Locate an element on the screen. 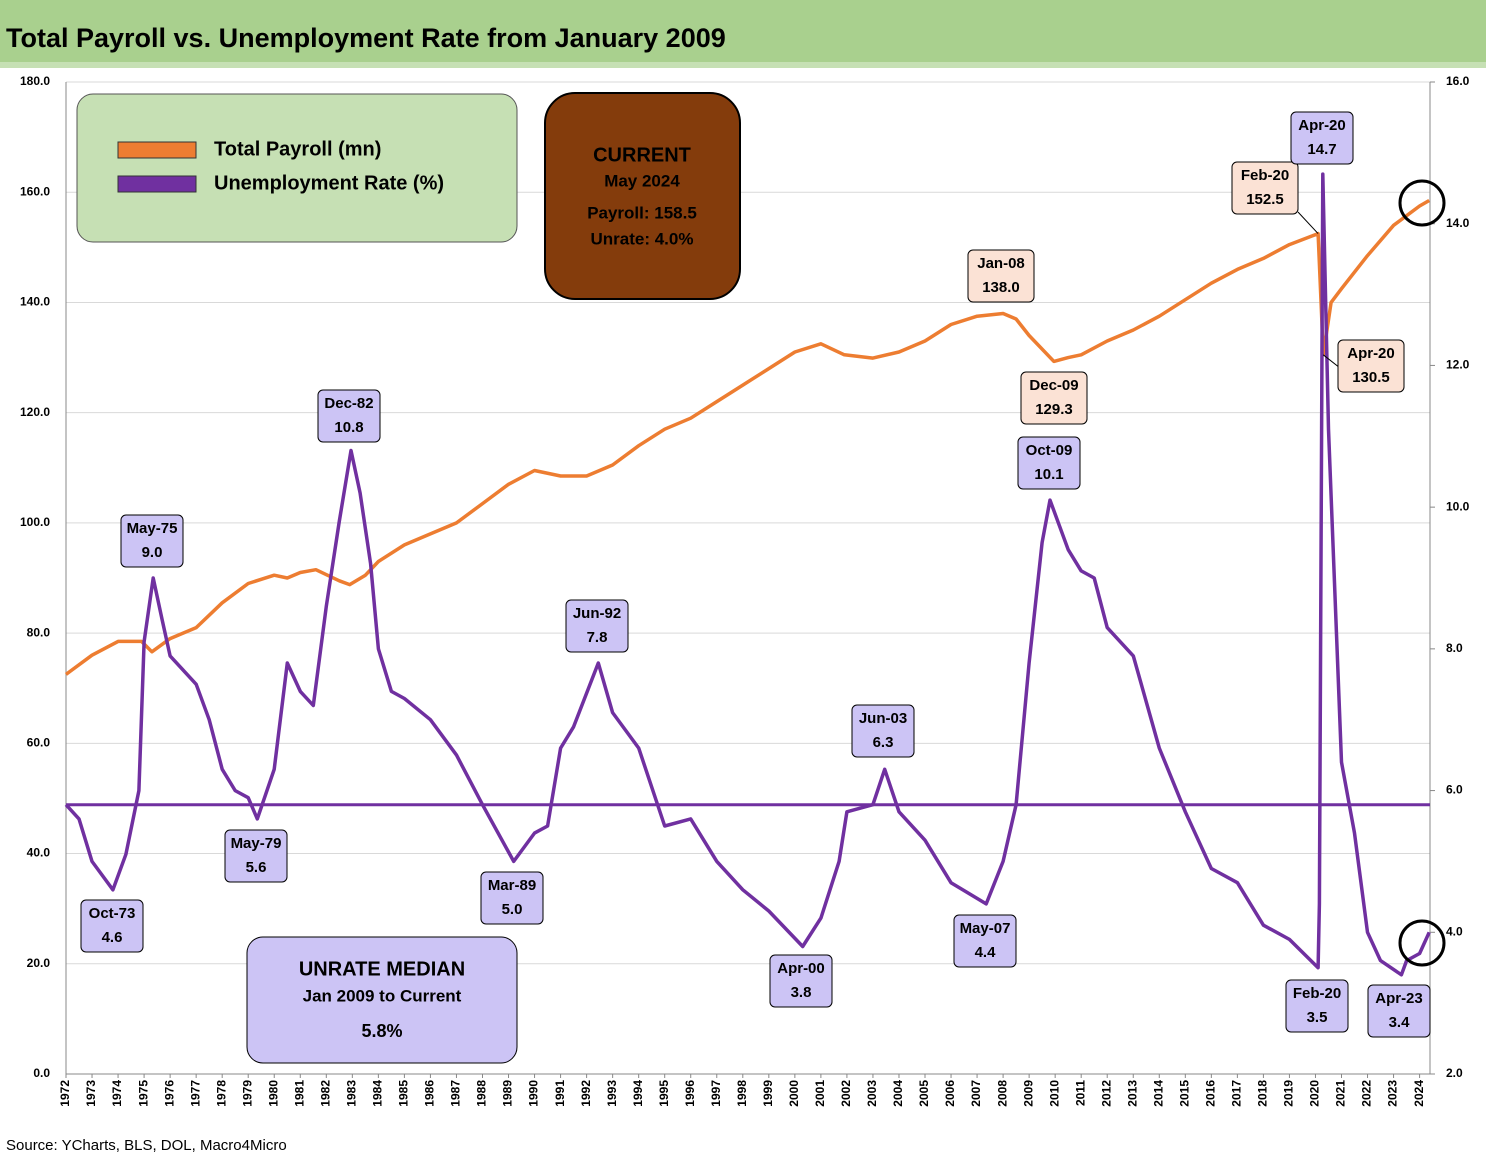 The width and height of the screenshot is (1486, 1164). x-tick-label: 1997 is located at coordinates (716, 1093).